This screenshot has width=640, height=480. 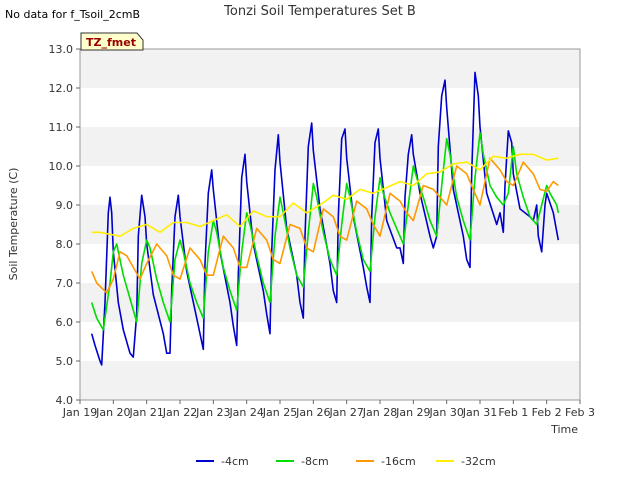 What do you see at coordinates (479, 412) in the screenshot?
I see `x-tick-label: Jan 31` at bounding box center [479, 412].